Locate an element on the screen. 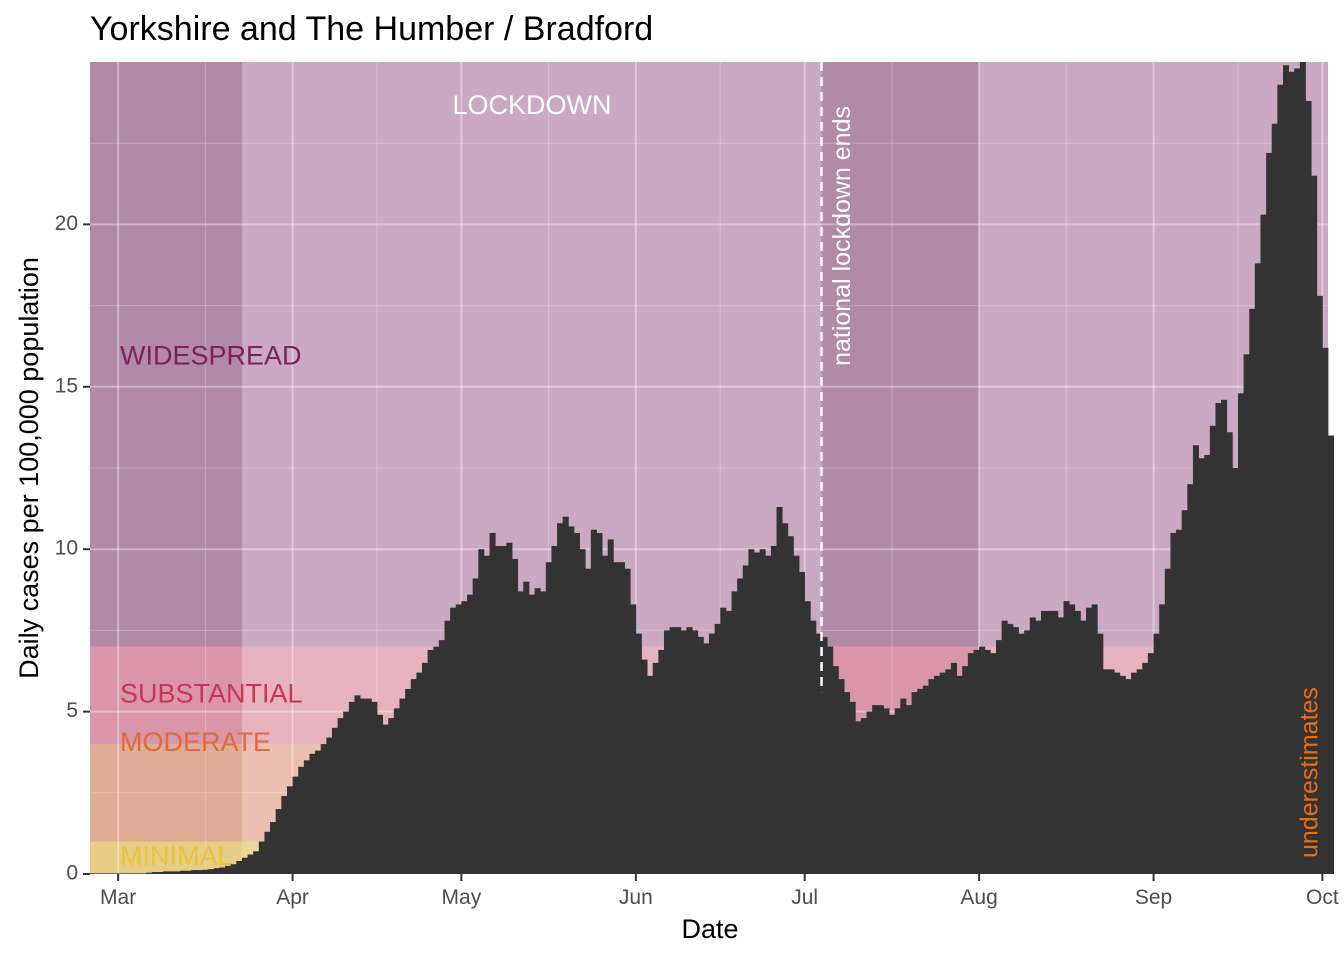 This screenshot has height=960, width=1344. band-label-widespread: WIDESPREAD is located at coordinates (211, 356).